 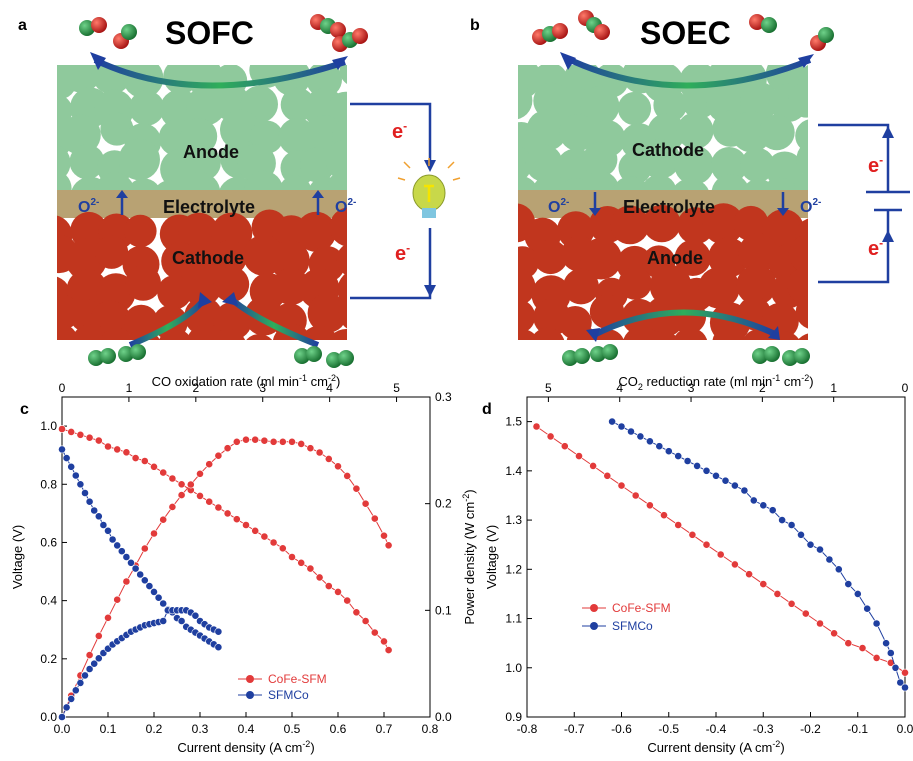 I want to click on electron-label-bottom: e-, so click(x=875, y=248).